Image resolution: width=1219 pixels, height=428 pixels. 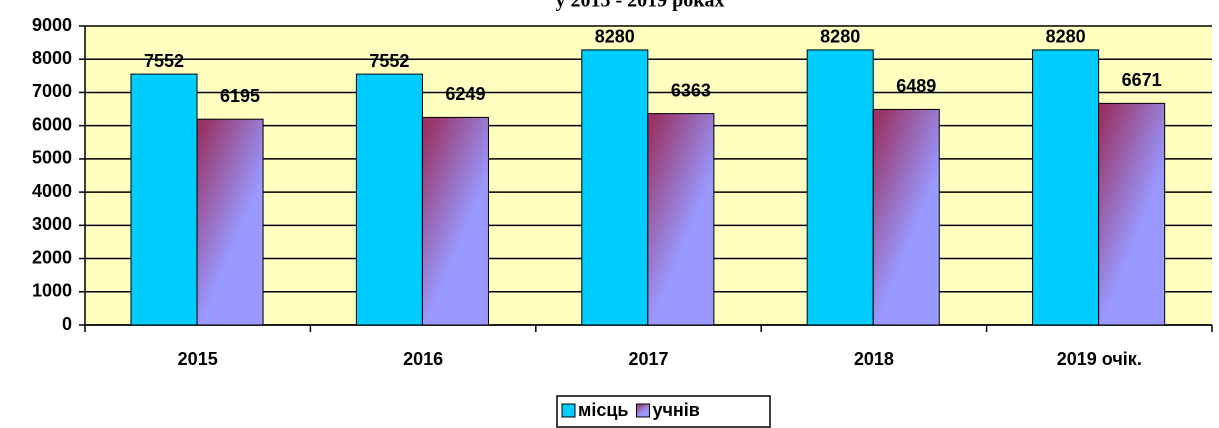 What do you see at coordinates (52, 191) in the screenshot?
I see `y-tick-label: 4000` at bounding box center [52, 191].